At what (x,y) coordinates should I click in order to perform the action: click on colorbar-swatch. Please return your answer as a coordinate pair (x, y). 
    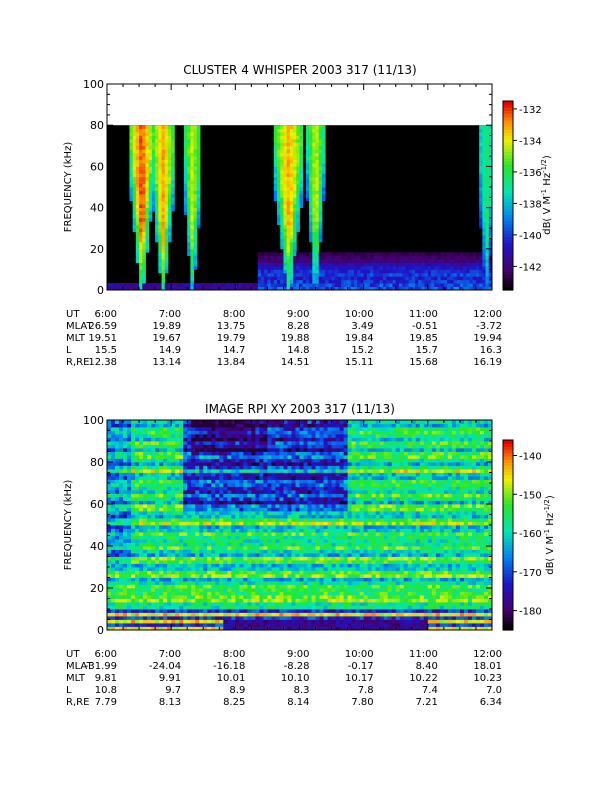
    Looking at the image, I should click on (508, 273).